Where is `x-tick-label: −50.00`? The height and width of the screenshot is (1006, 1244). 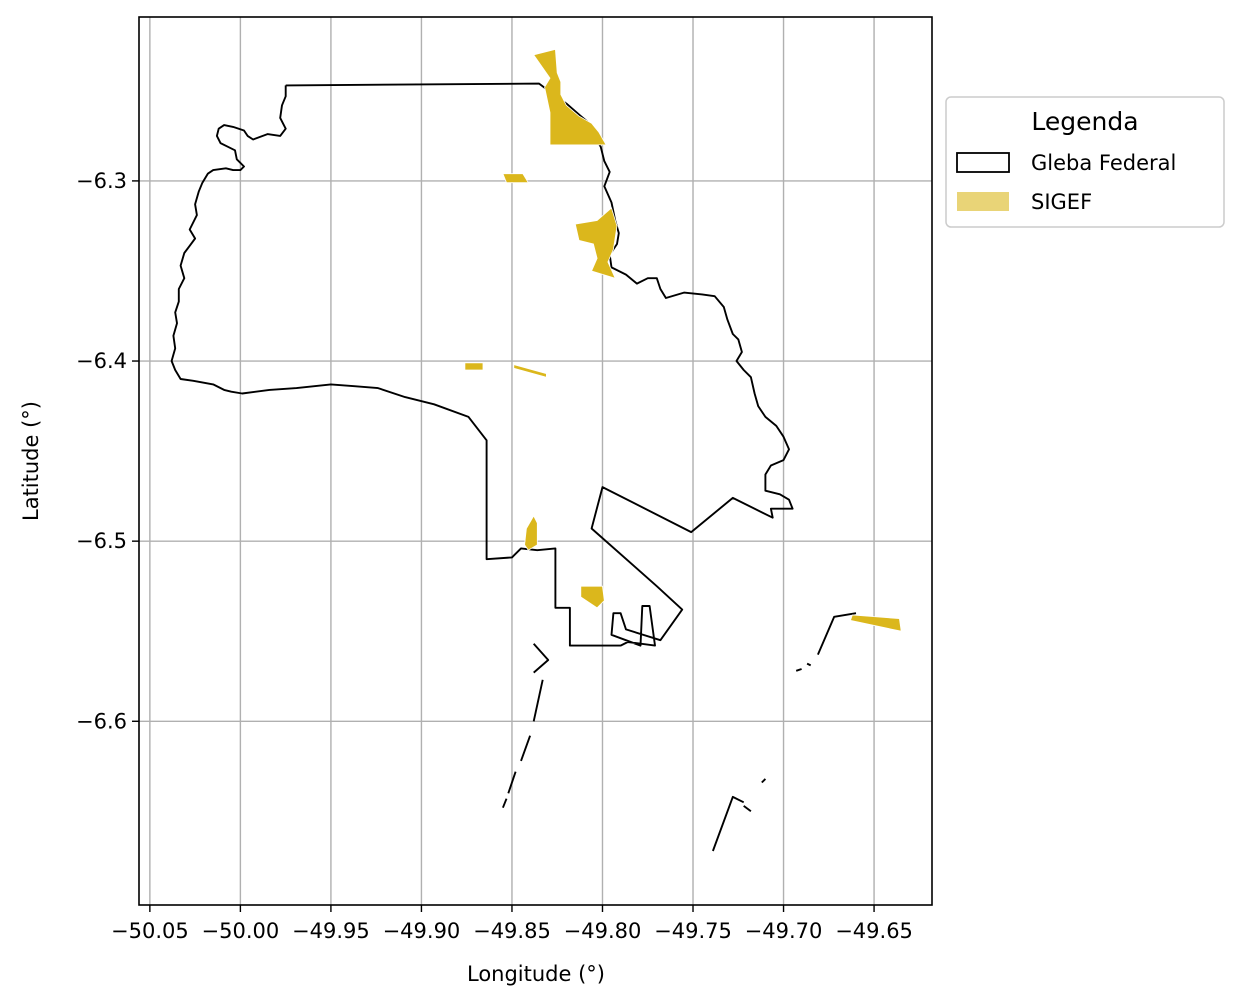
x-tick-label: −50.00 is located at coordinates (241, 931).